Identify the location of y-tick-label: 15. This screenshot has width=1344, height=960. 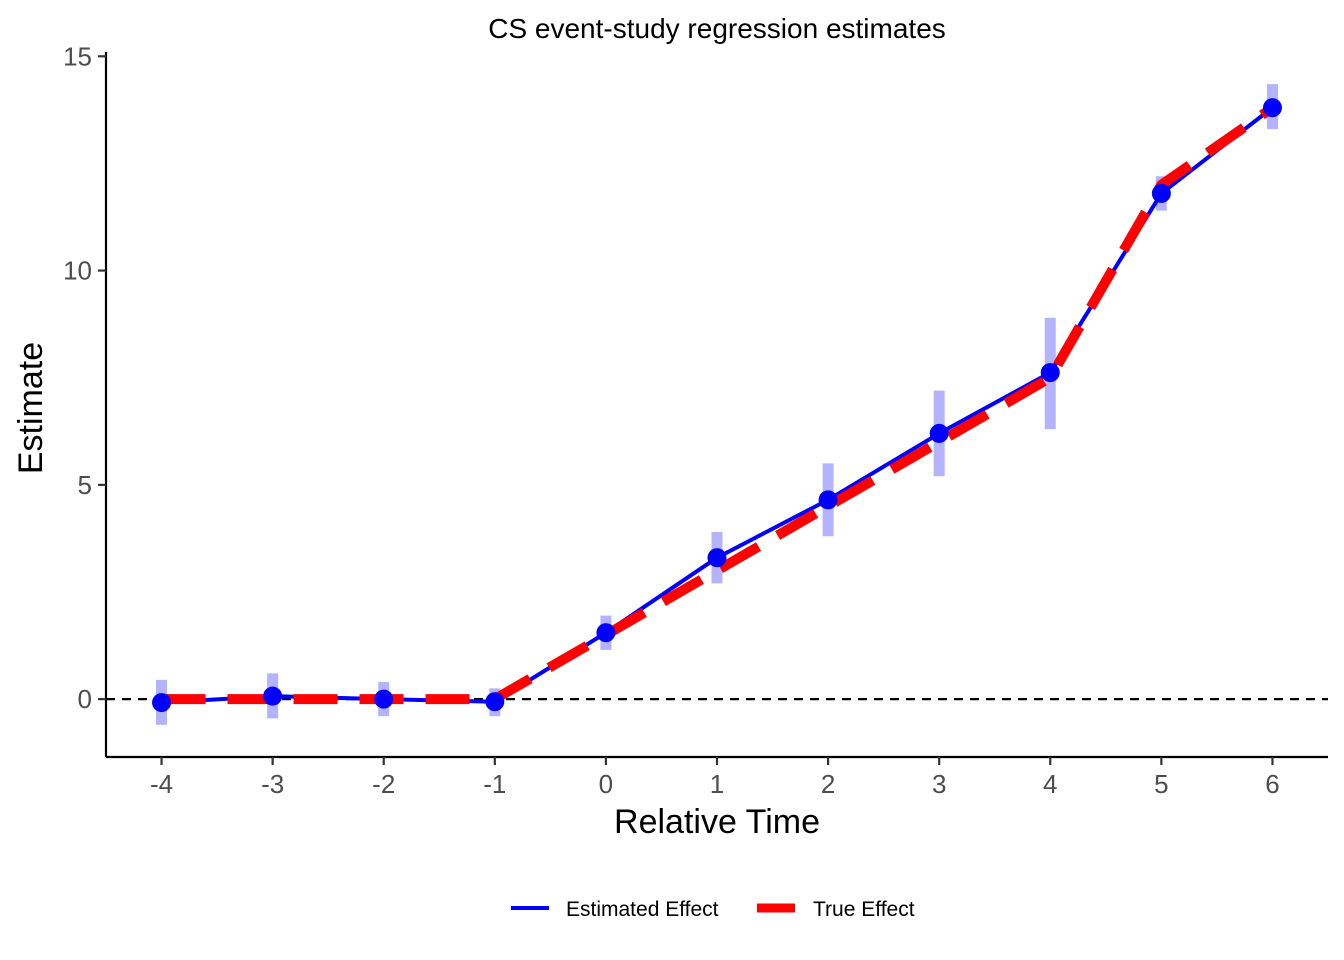
(77, 56).